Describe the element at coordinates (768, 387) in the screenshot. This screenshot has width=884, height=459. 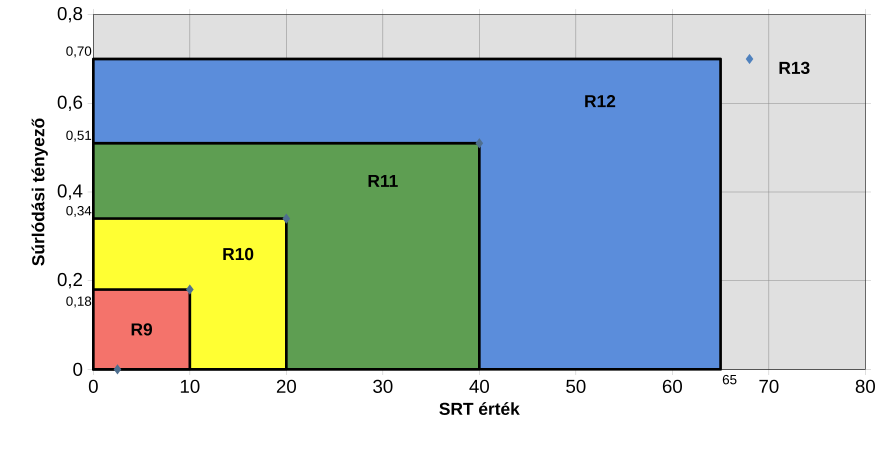
I see `x-tick-label: 70` at that location.